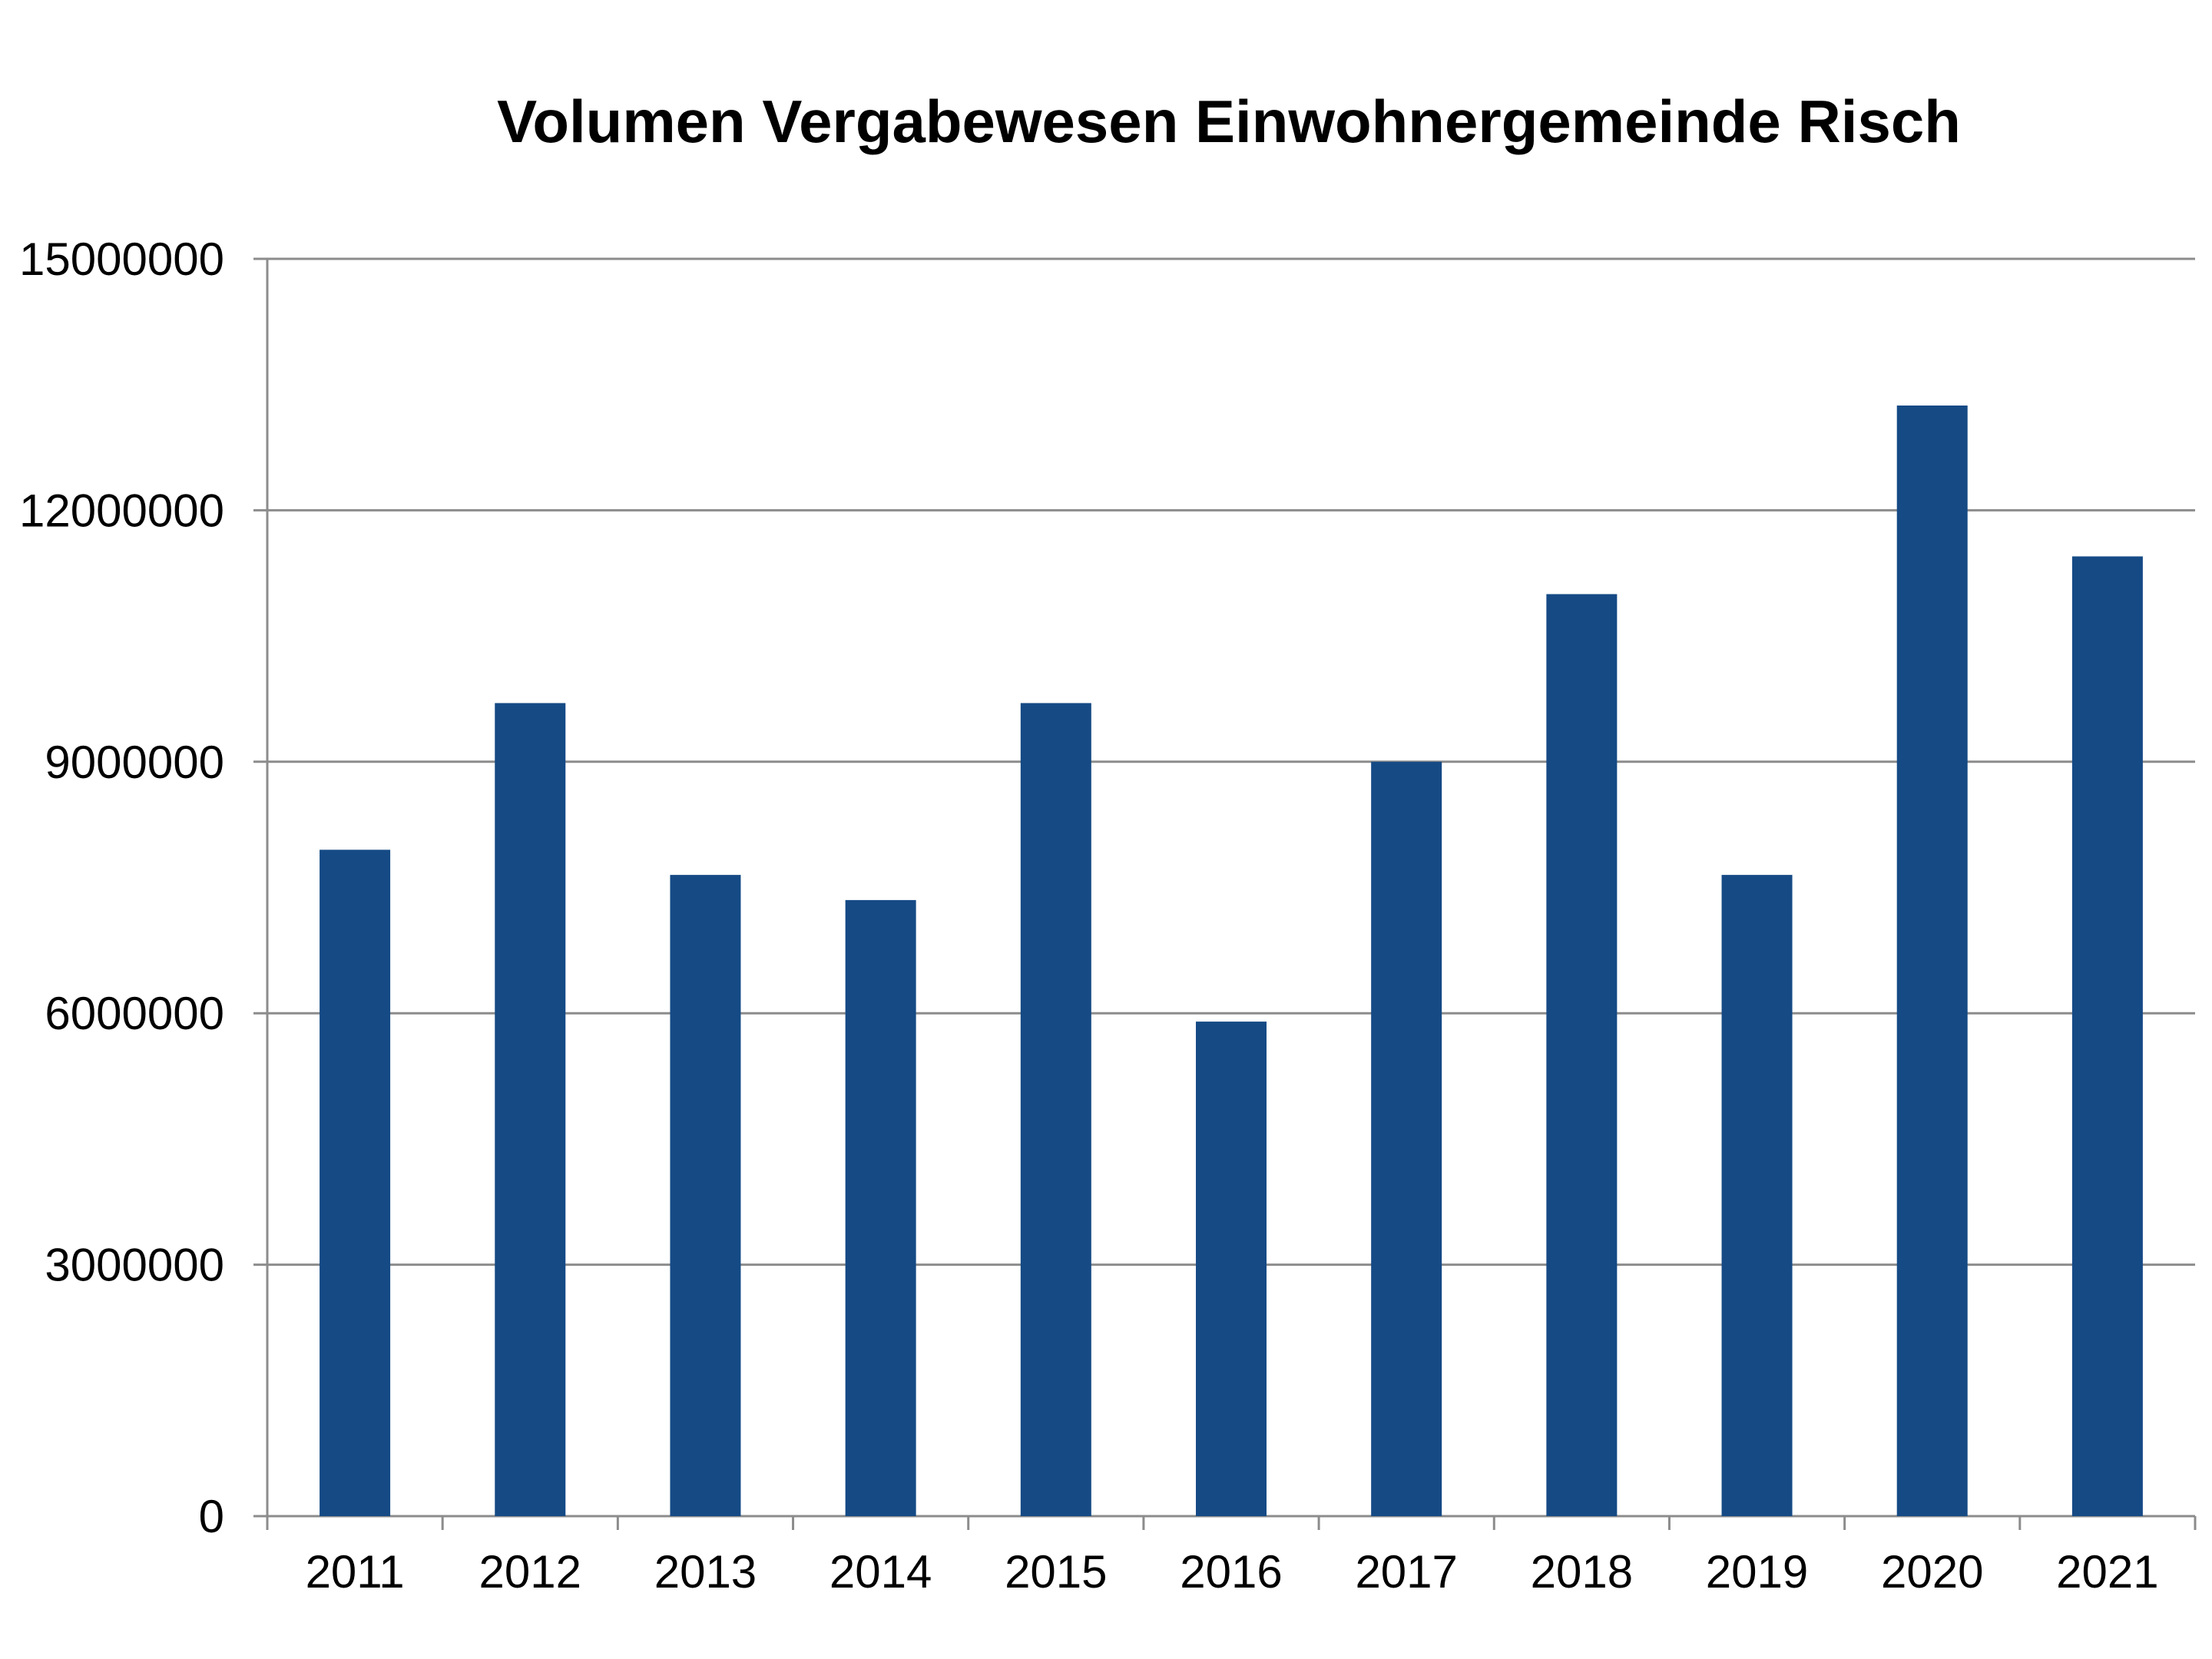  Describe the element at coordinates (135, 1014) in the screenshot. I see `y-tick-label: 6000000` at that location.